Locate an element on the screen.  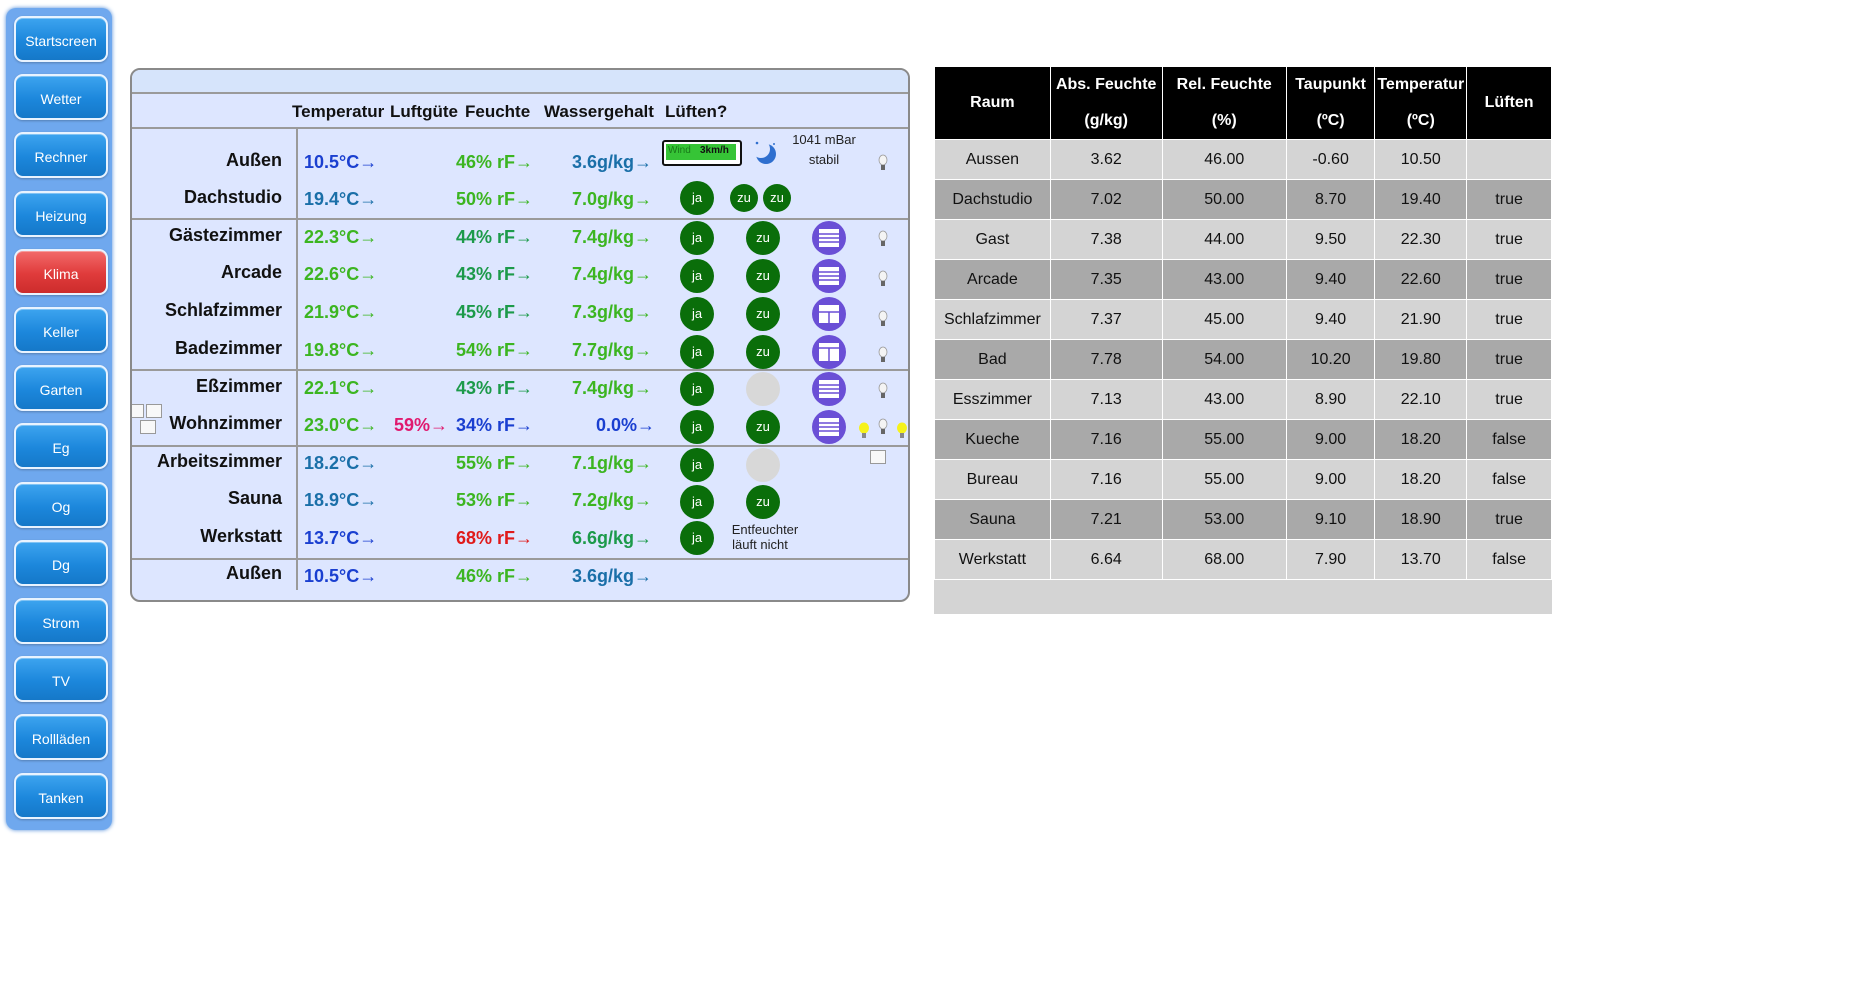
nav-button-startscreen: Startscreen is located at coordinates (61, 39).